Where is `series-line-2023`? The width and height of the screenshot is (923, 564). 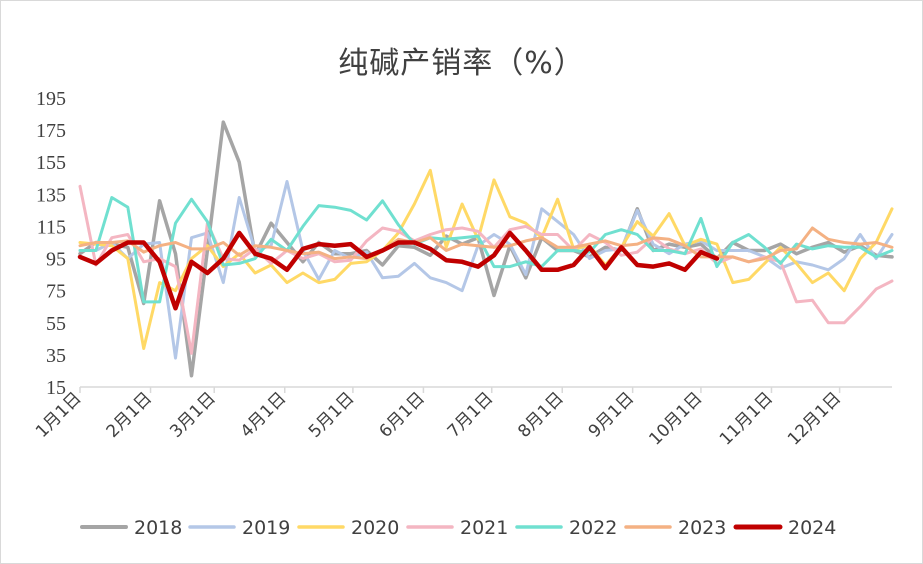
series-line-2023 is located at coordinates (486, 245).